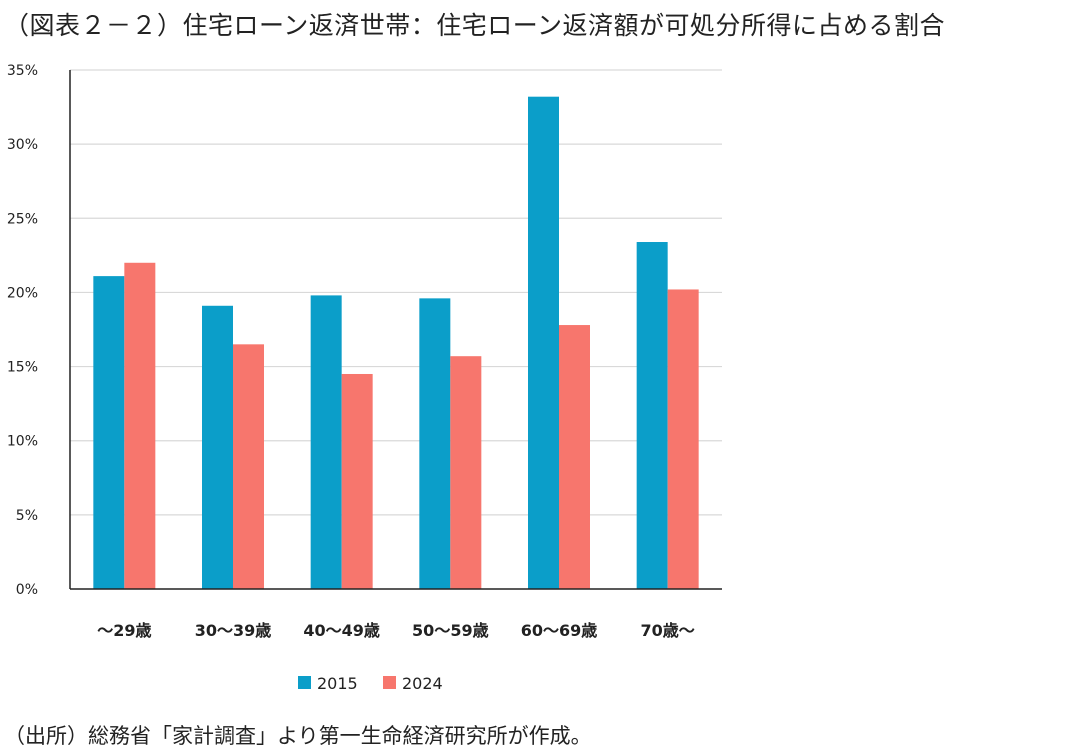 The height and width of the screenshot is (750, 1071). What do you see at coordinates (370, 683) in the screenshot?
I see `legend: 2015 2024` at bounding box center [370, 683].